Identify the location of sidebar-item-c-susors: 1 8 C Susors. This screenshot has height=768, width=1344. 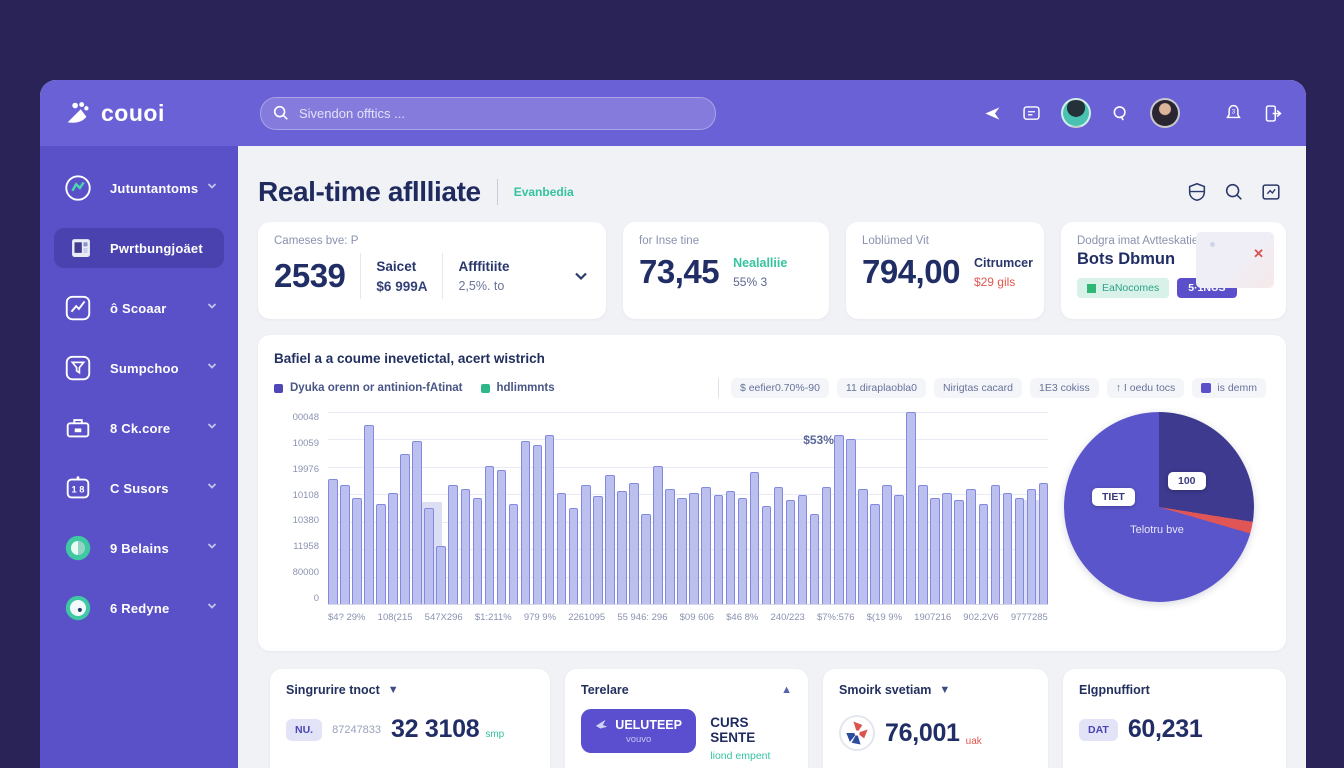
(139, 488).